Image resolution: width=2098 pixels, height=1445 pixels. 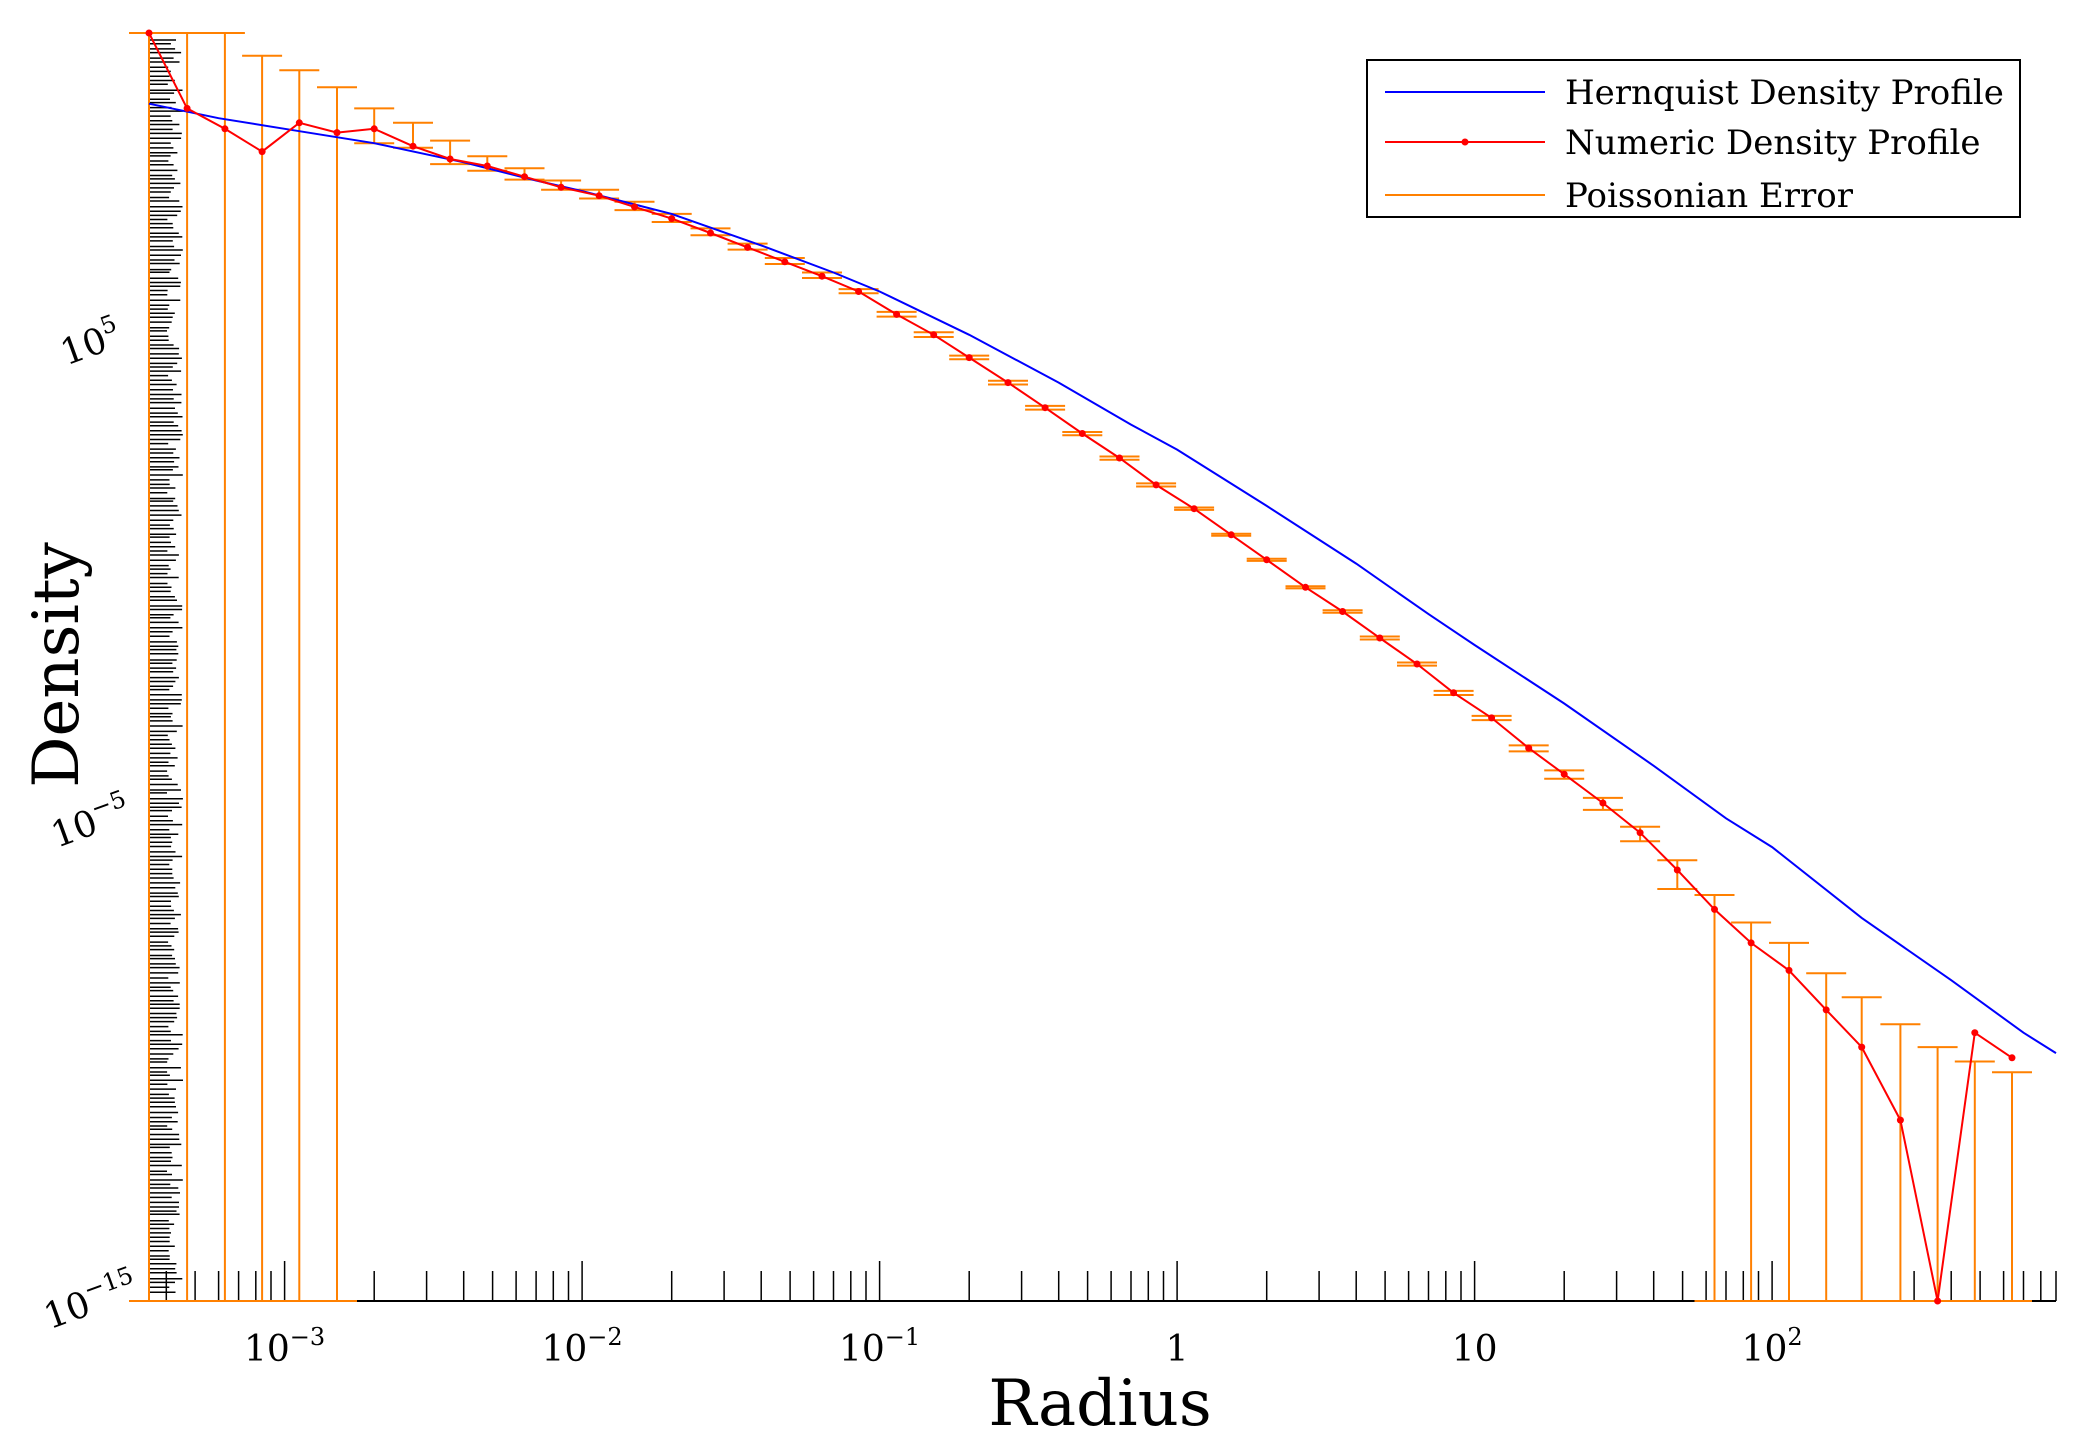 I want to click on legend-label-hernquist: Hernquist Density Profile, so click(x=1784, y=93).